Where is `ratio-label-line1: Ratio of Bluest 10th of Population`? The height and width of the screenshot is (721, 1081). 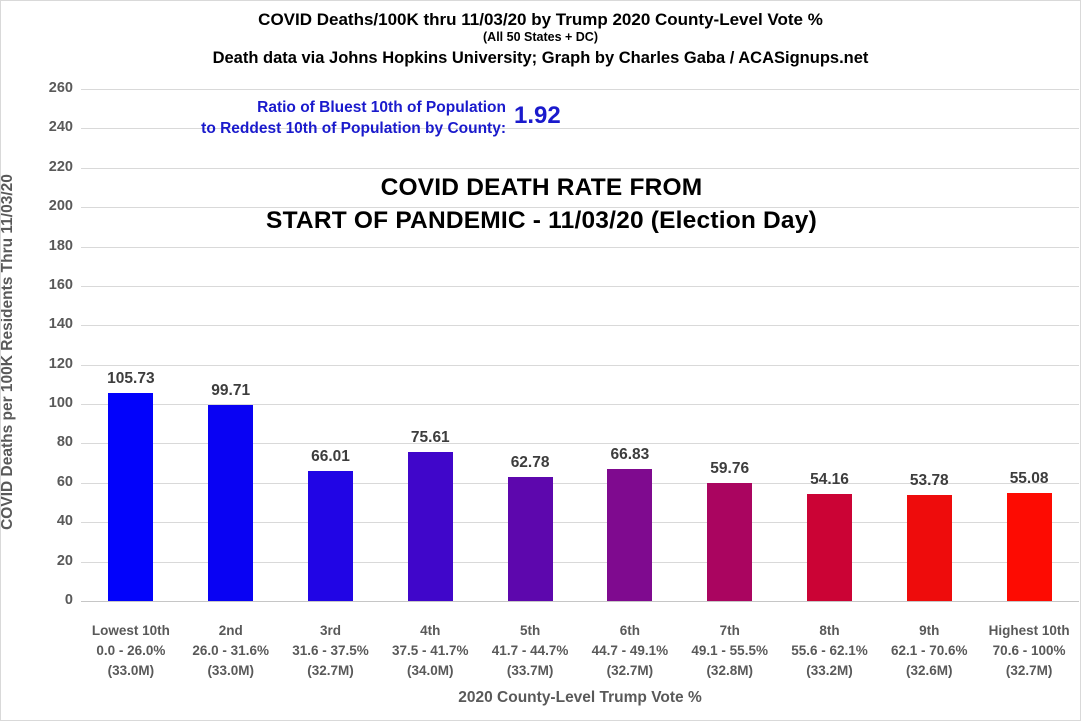 ratio-label-line1: Ratio of Bluest 10th of Population is located at coordinates (381, 107).